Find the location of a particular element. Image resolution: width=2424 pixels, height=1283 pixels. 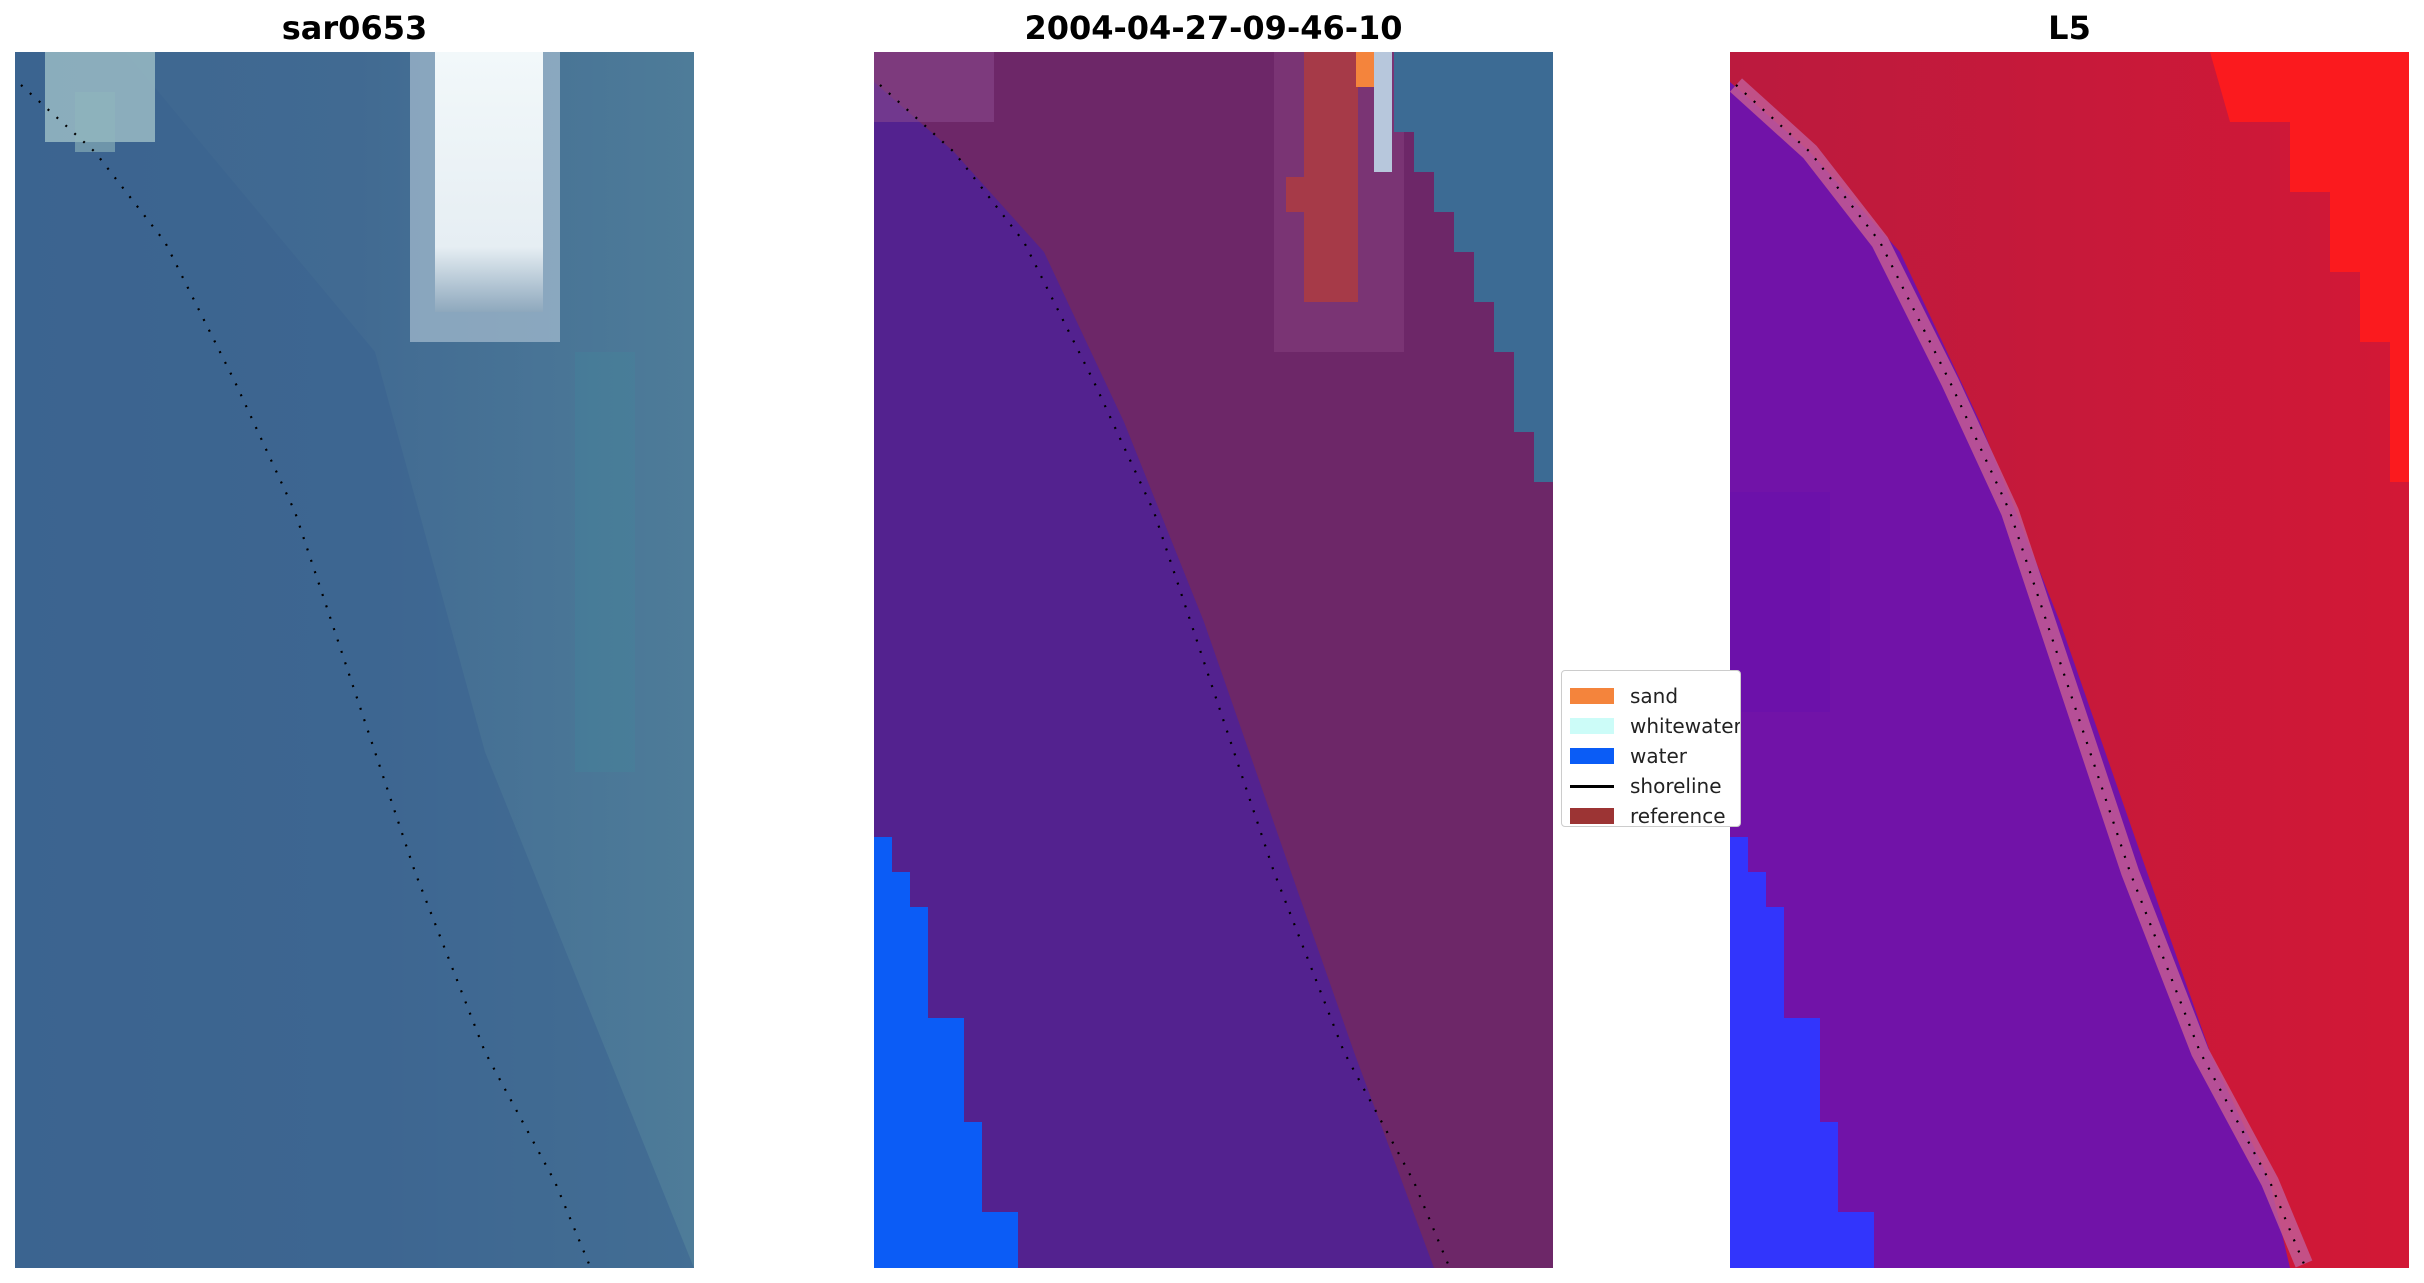

legend-item-whitewater: whitewater is located at coordinates (1655, 726).